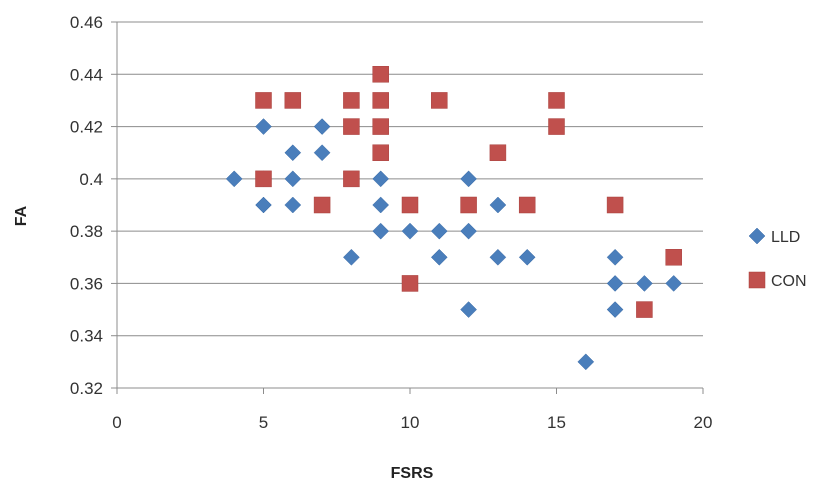  Describe the element at coordinates (86, 336) in the screenshot. I see `y-tick-label: 0.34` at that location.